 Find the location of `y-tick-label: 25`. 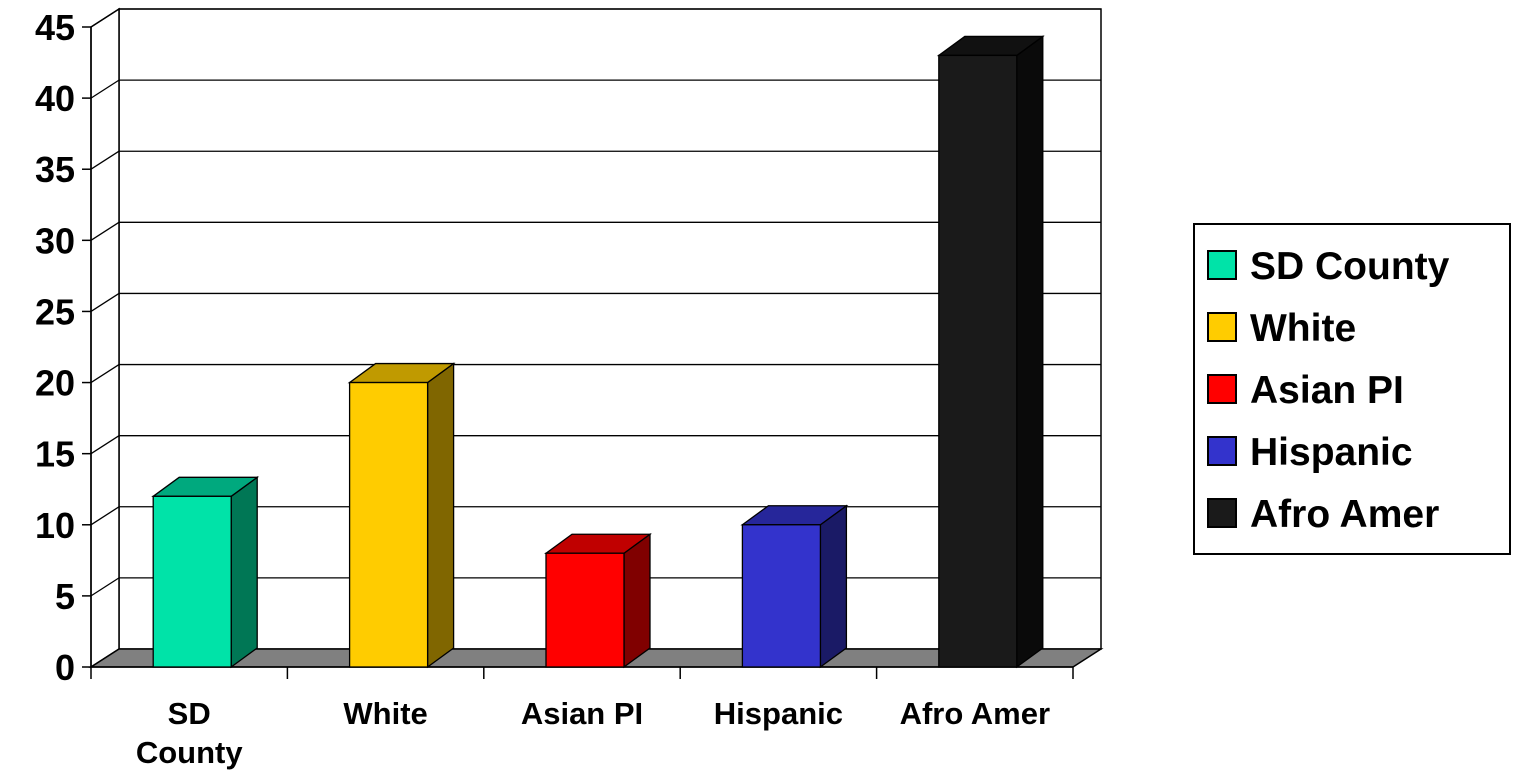

y-tick-label: 25 is located at coordinates (55, 311).